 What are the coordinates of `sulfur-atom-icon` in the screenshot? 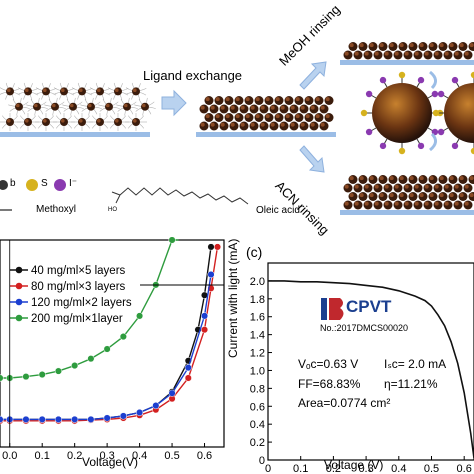 It's located at (32, 185).